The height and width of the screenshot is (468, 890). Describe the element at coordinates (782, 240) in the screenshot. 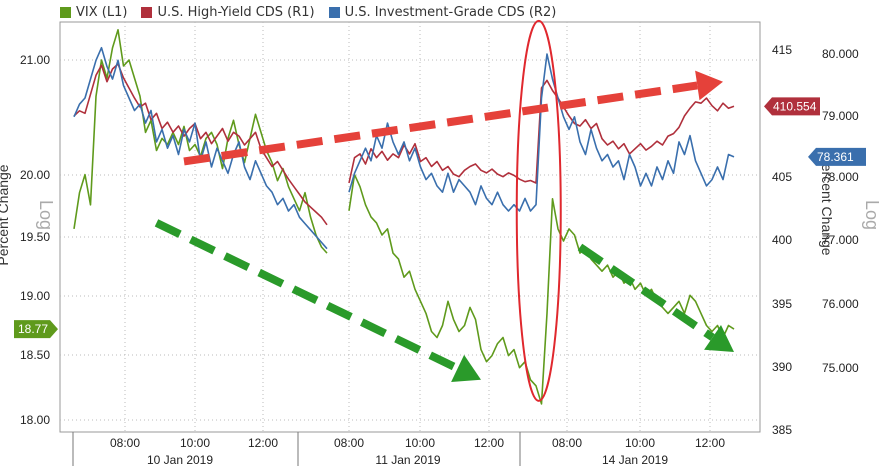

I see `r1-tick-label: 400` at that location.